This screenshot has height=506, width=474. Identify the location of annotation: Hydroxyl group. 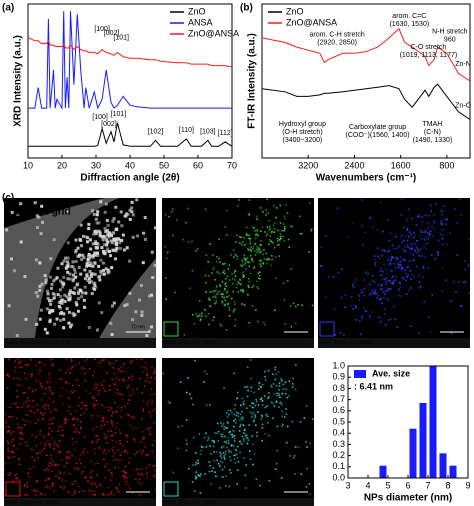
(302, 124).